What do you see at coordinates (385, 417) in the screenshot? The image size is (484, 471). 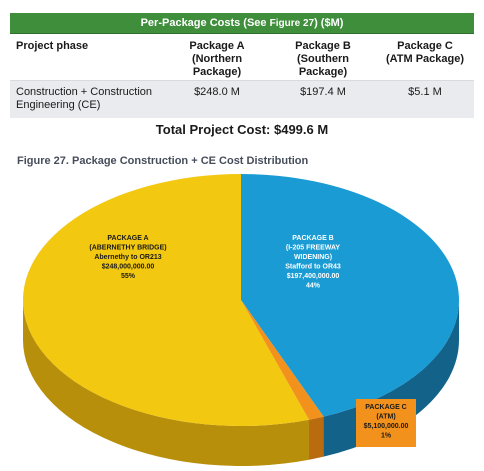 I see `slice-label-line: (ATM)` at bounding box center [385, 417].